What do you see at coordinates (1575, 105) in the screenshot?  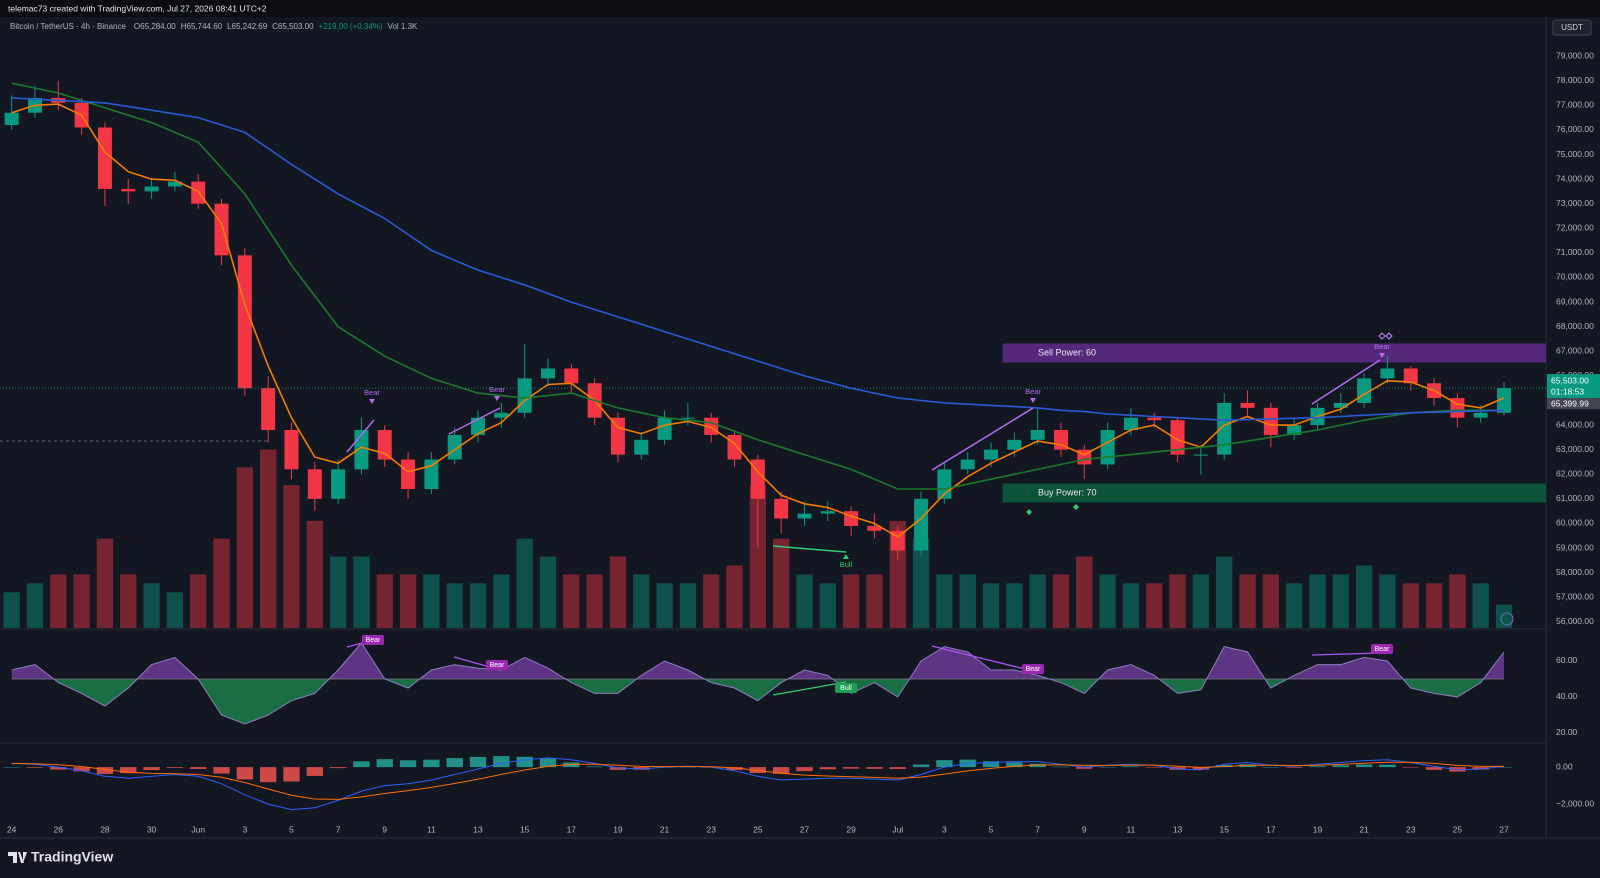 I see `y-tick-label: 77,000.00` at bounding box center [1575, 105].